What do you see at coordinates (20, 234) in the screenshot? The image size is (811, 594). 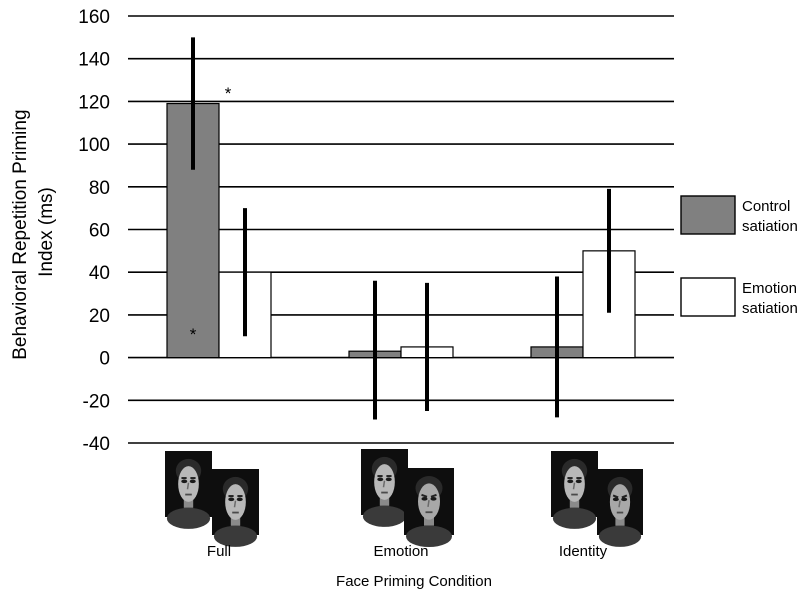 I see `y-axis-title-line-1: Behavioral Repetition Priming` at bounding box center [20, 234].